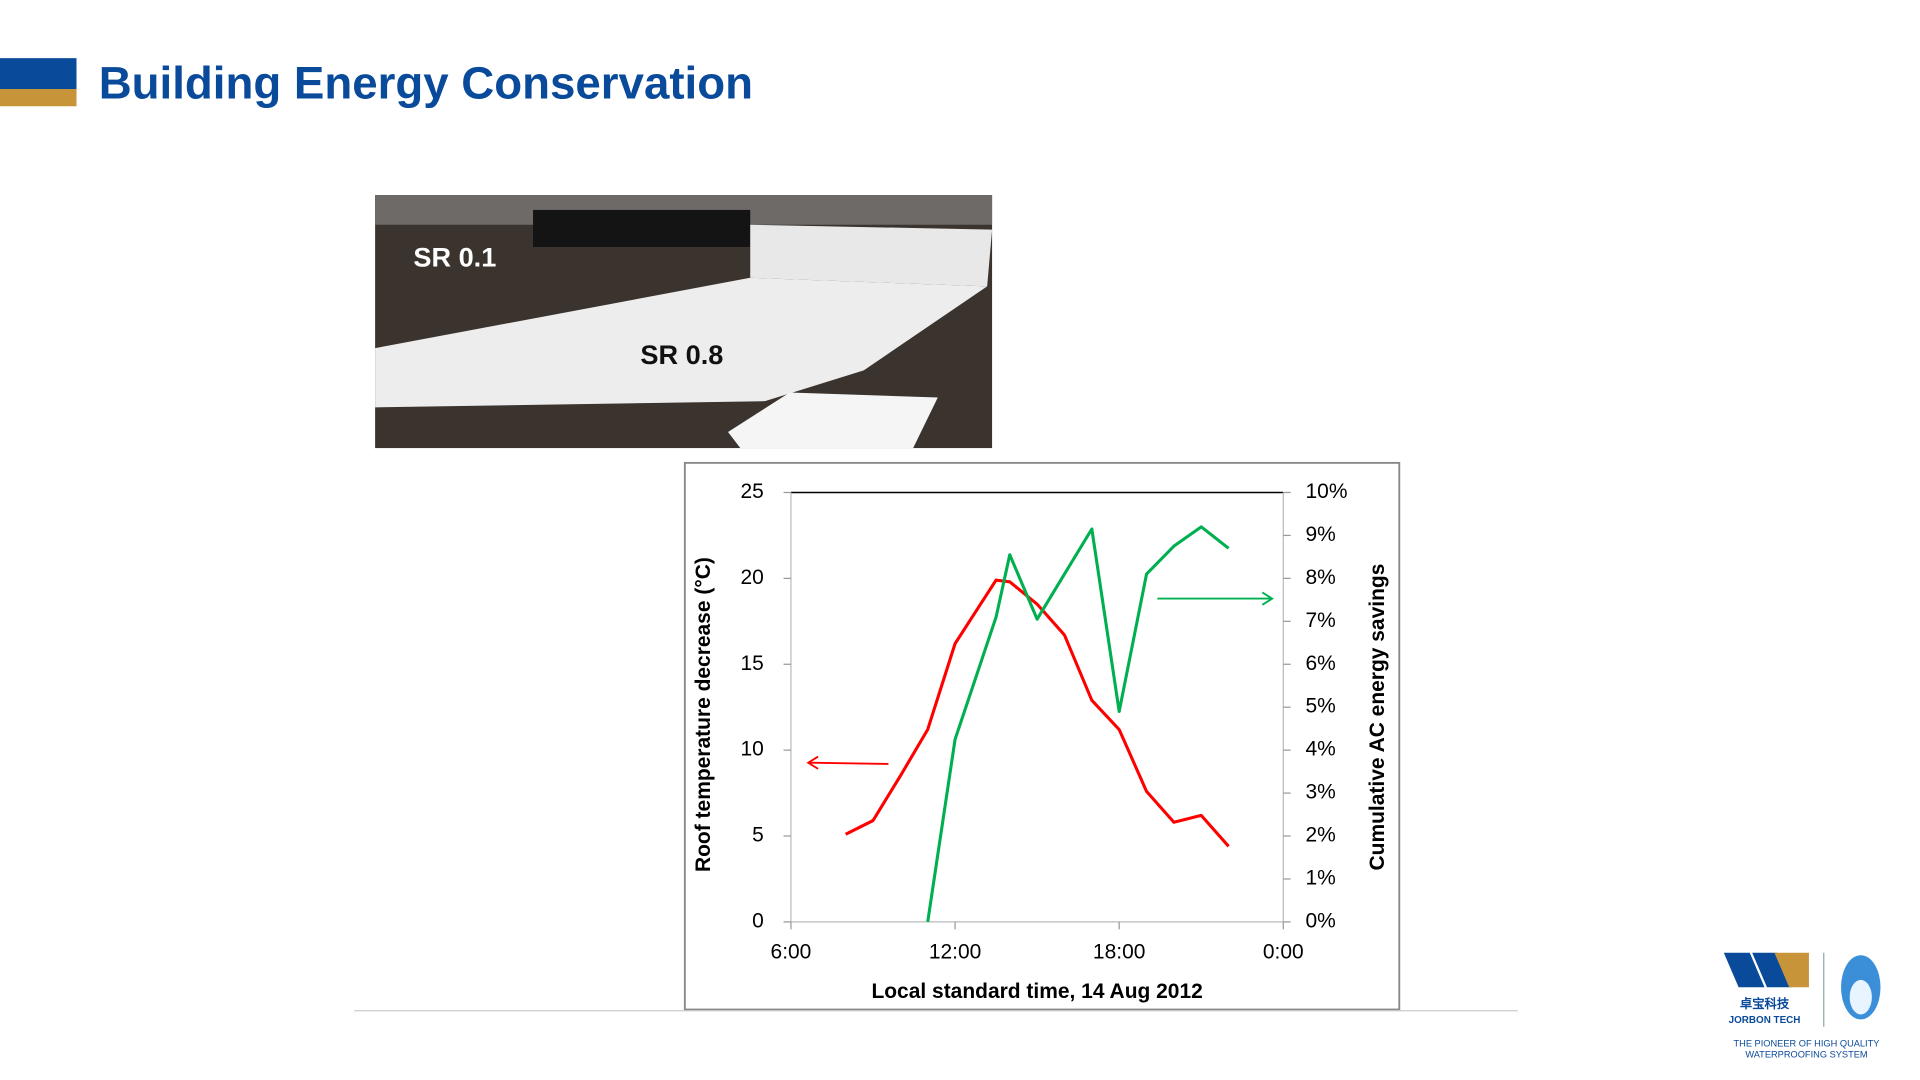 This screenshot has width=1920, height=1080. I want to click on y2-tick-label: 10%, so click(1327, 491).